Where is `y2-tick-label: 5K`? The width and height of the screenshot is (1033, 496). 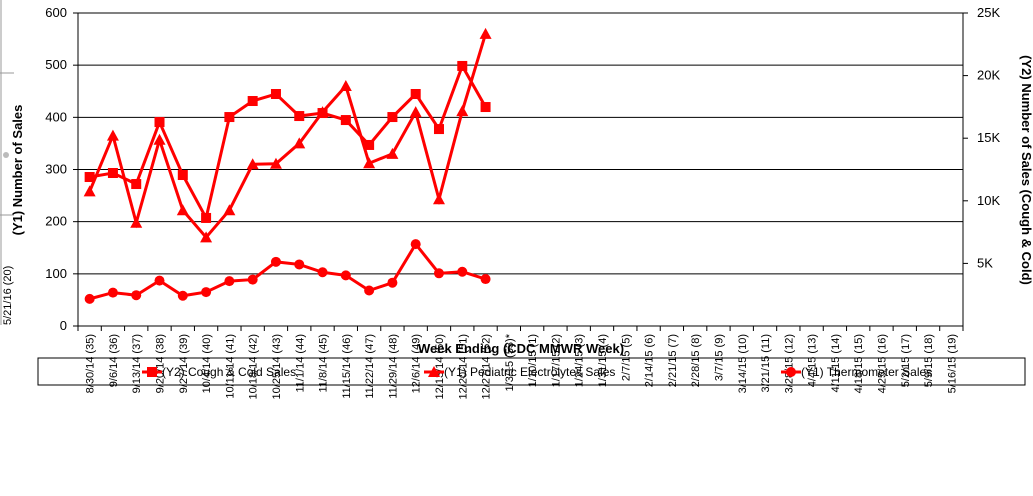 y2-tick-label: 5K is located at coordinates (985, 262).